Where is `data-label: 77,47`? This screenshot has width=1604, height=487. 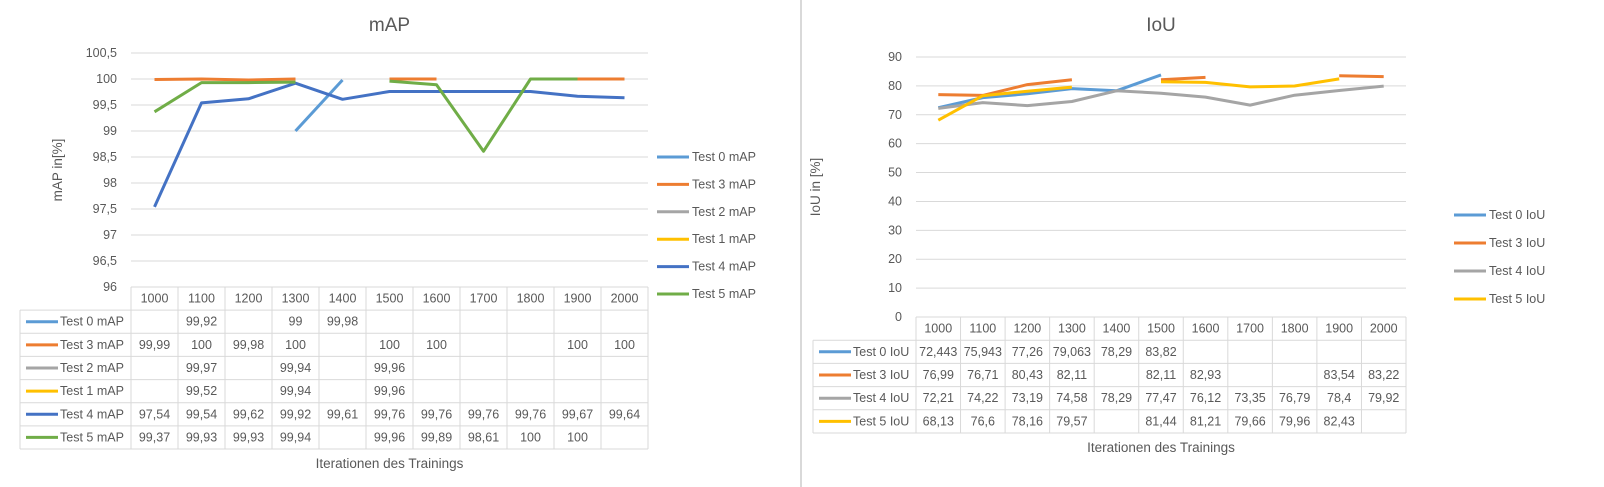 data-label: 77,47 is located at coordinates (1160, 398).